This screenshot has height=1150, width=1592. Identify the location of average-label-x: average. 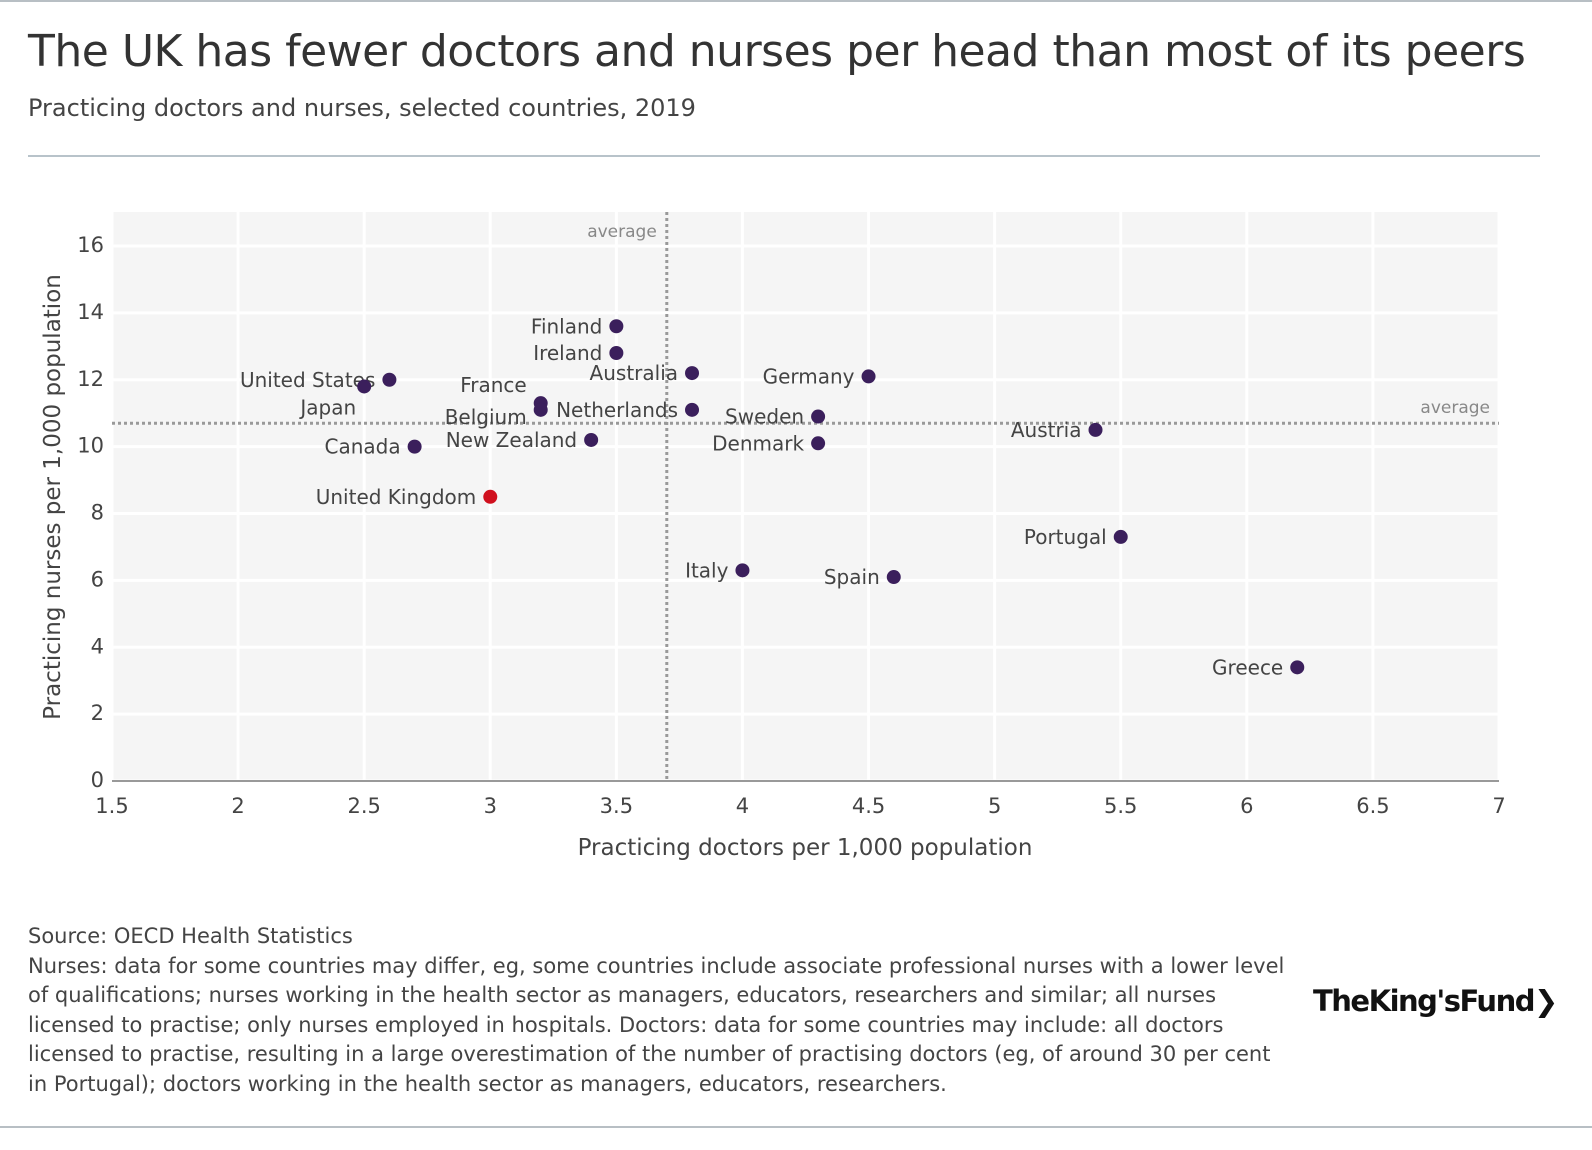
(622, 232).